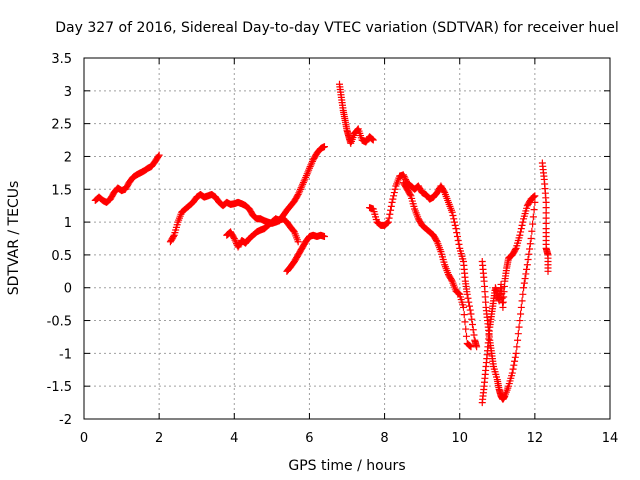  What do you see at coordinates (59, 322) in the screenshot?
I see `y-tick-label: -0.5` at bounding box center [59, 322].